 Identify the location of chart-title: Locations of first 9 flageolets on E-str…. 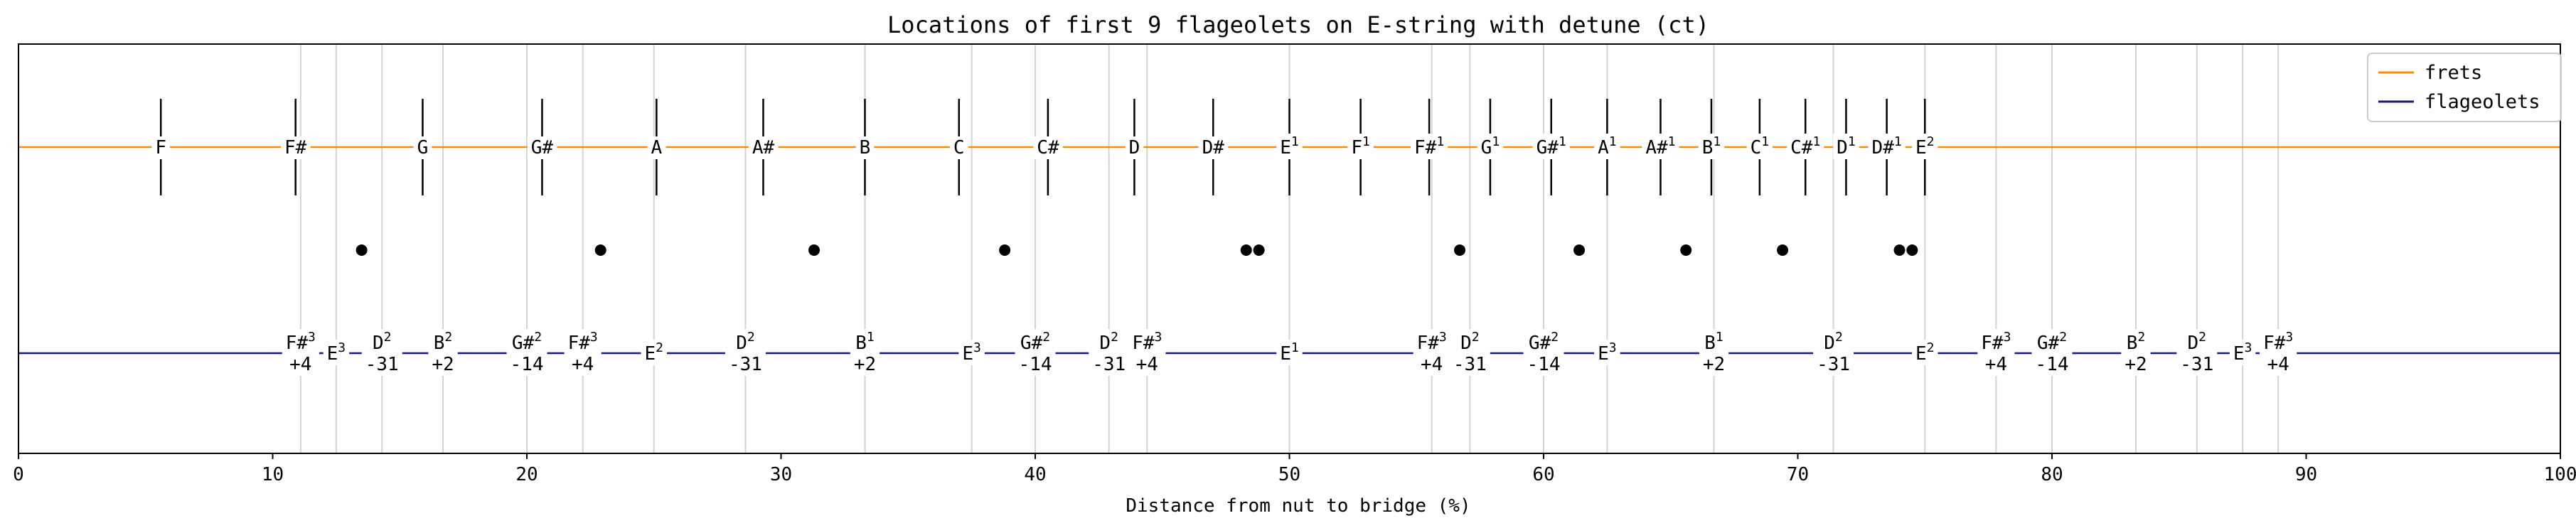
(1298, 24).